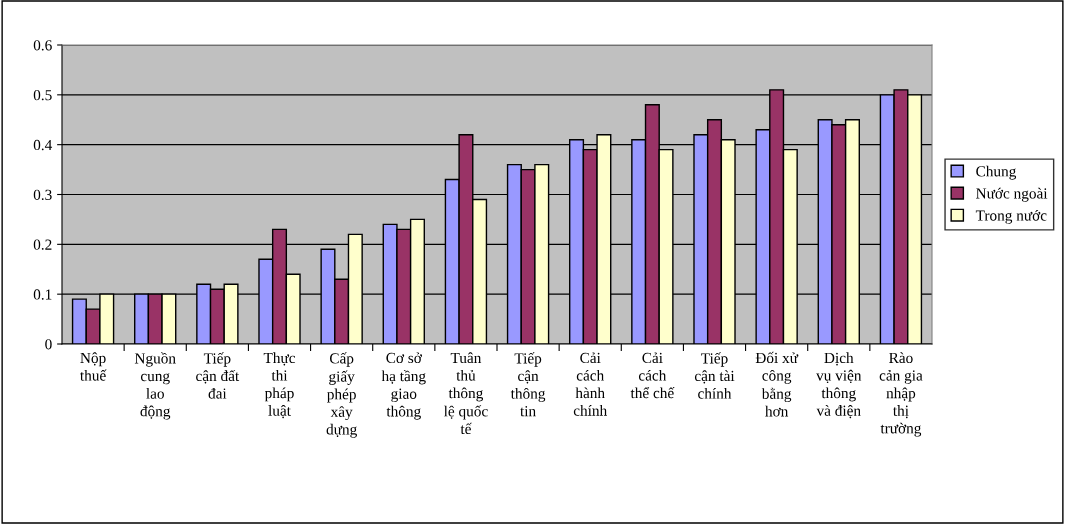 This screenshot has height=524, width=1065. What do you see at coordinates (42, 45) in the screenshot?
I see `y-tick-label: 0.6` at bounding box center [42, 45].